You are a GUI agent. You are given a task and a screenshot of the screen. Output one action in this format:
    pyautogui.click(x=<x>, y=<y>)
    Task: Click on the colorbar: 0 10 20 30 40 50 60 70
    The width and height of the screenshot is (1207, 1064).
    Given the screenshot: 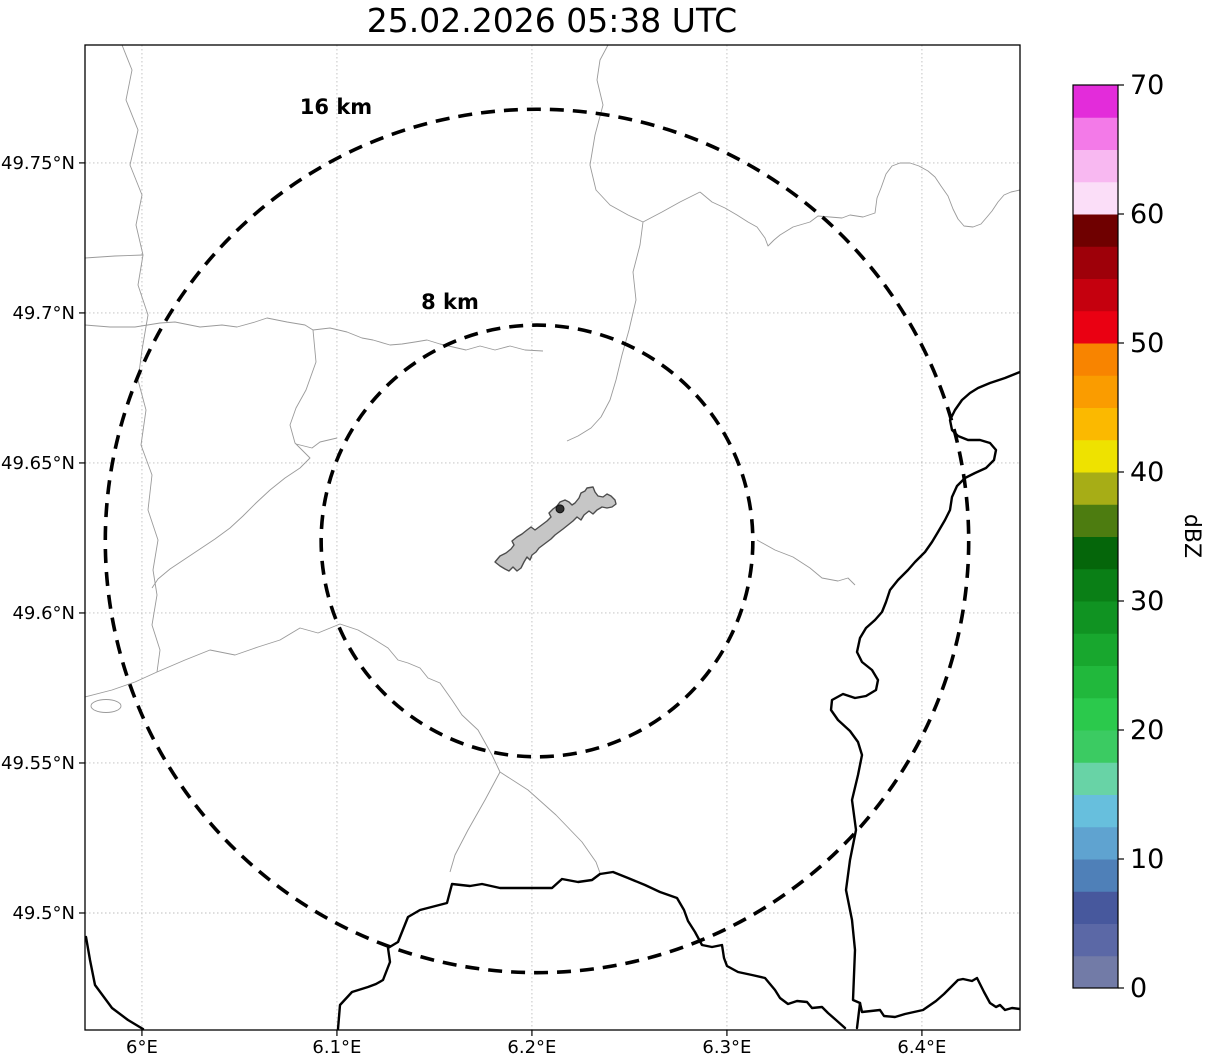 What is the action you would take?
    pyautogui.click(x=1118, y=537)
    